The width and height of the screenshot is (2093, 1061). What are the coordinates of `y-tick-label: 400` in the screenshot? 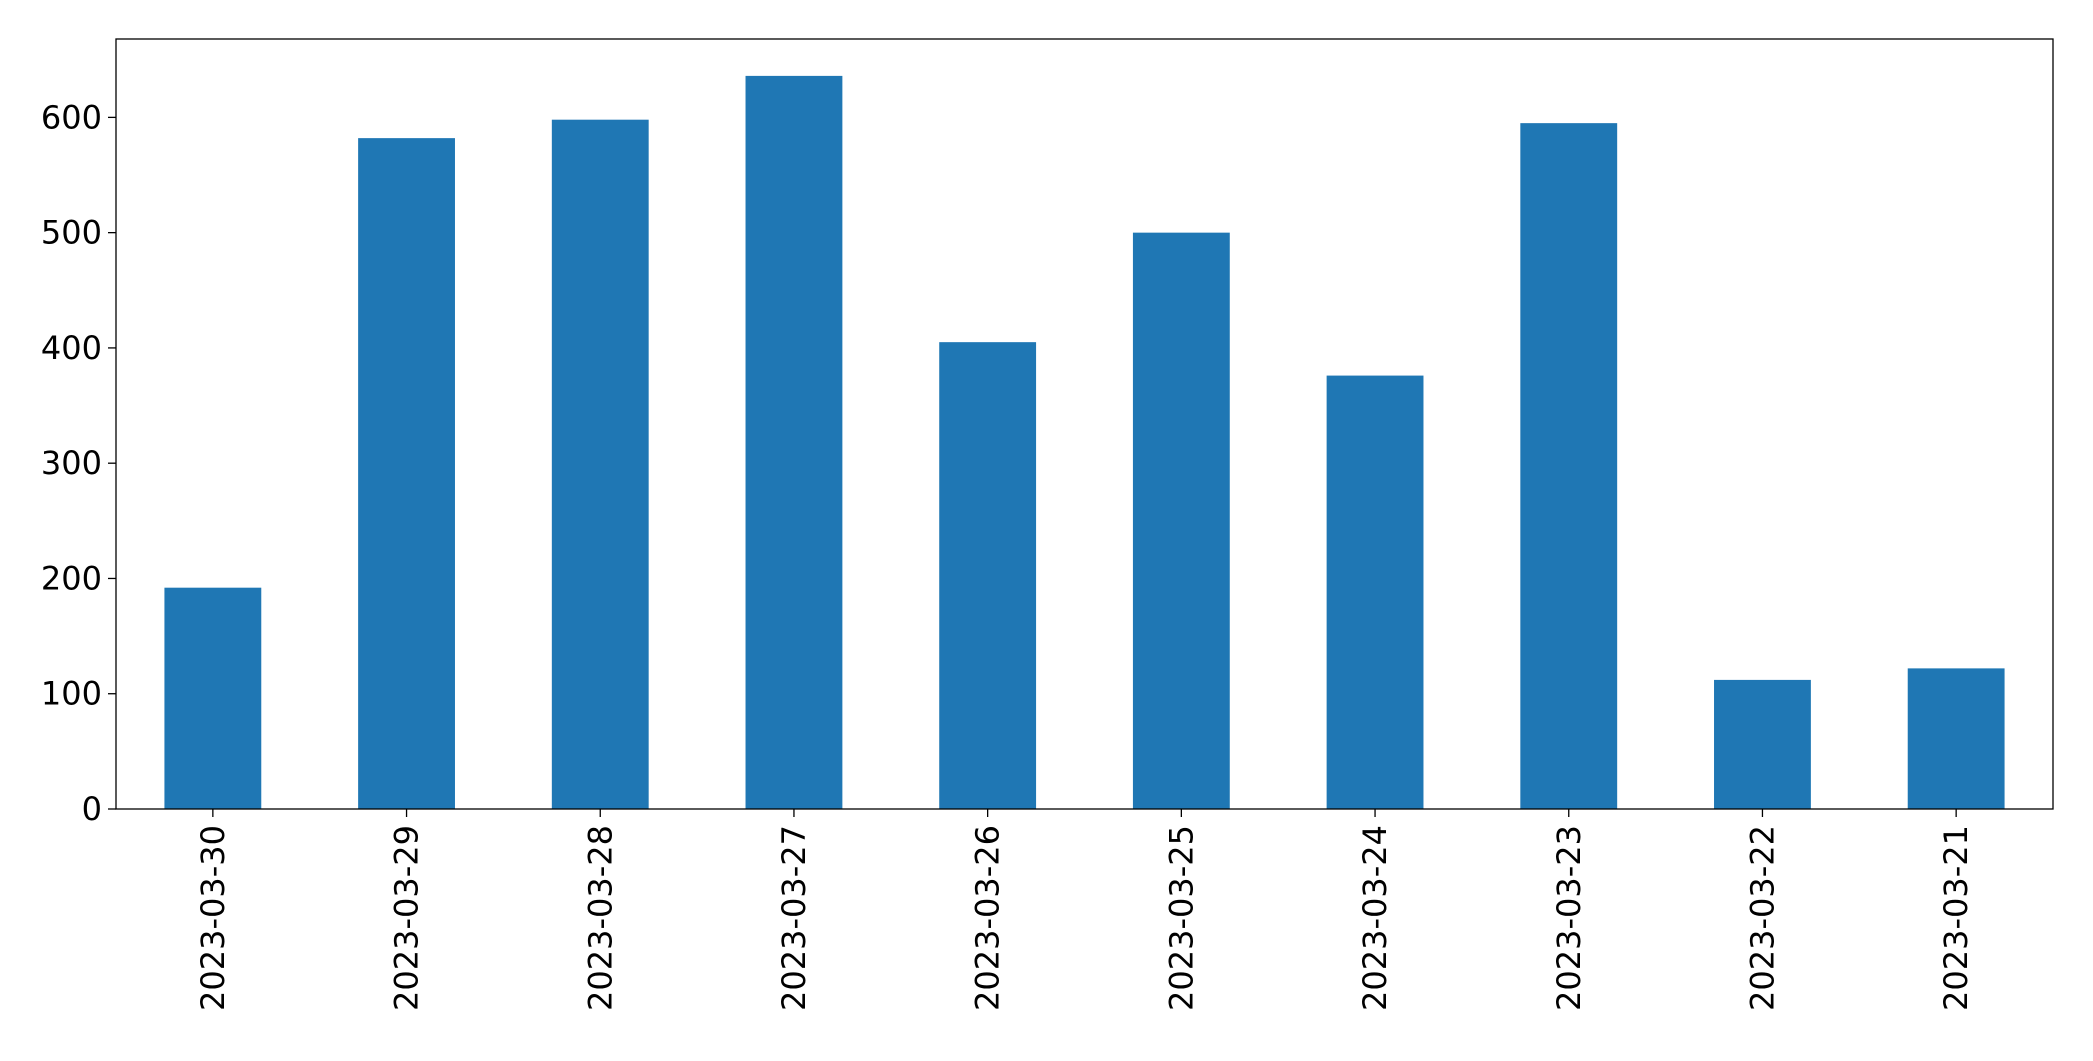 It's located at (71, 348).